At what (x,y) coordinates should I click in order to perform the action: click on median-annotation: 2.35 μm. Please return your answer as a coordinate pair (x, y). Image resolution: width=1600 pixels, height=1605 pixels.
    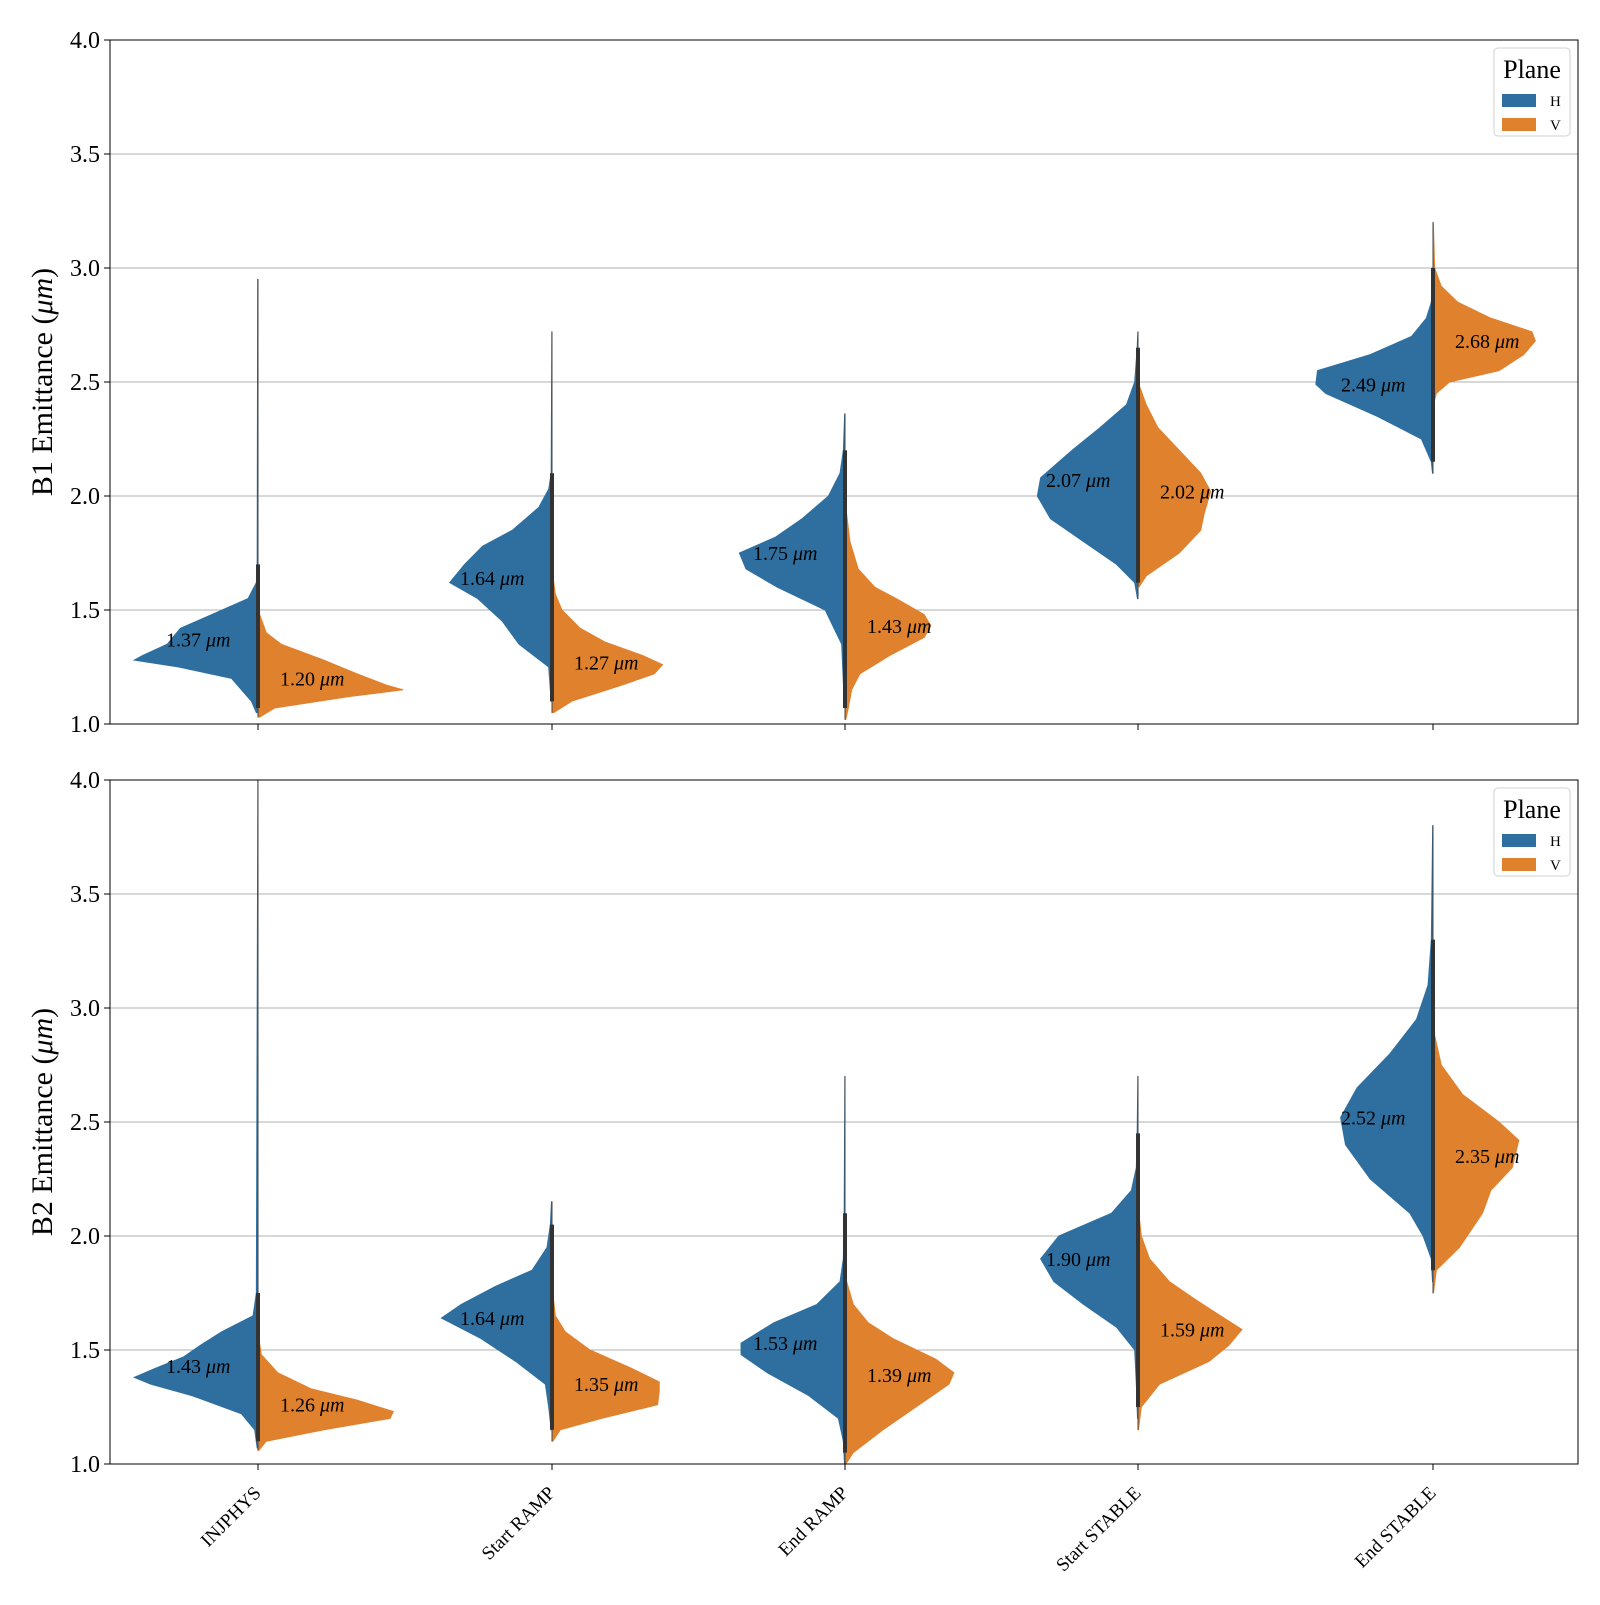
    Looking at the image, I should click on (1487, 1157).